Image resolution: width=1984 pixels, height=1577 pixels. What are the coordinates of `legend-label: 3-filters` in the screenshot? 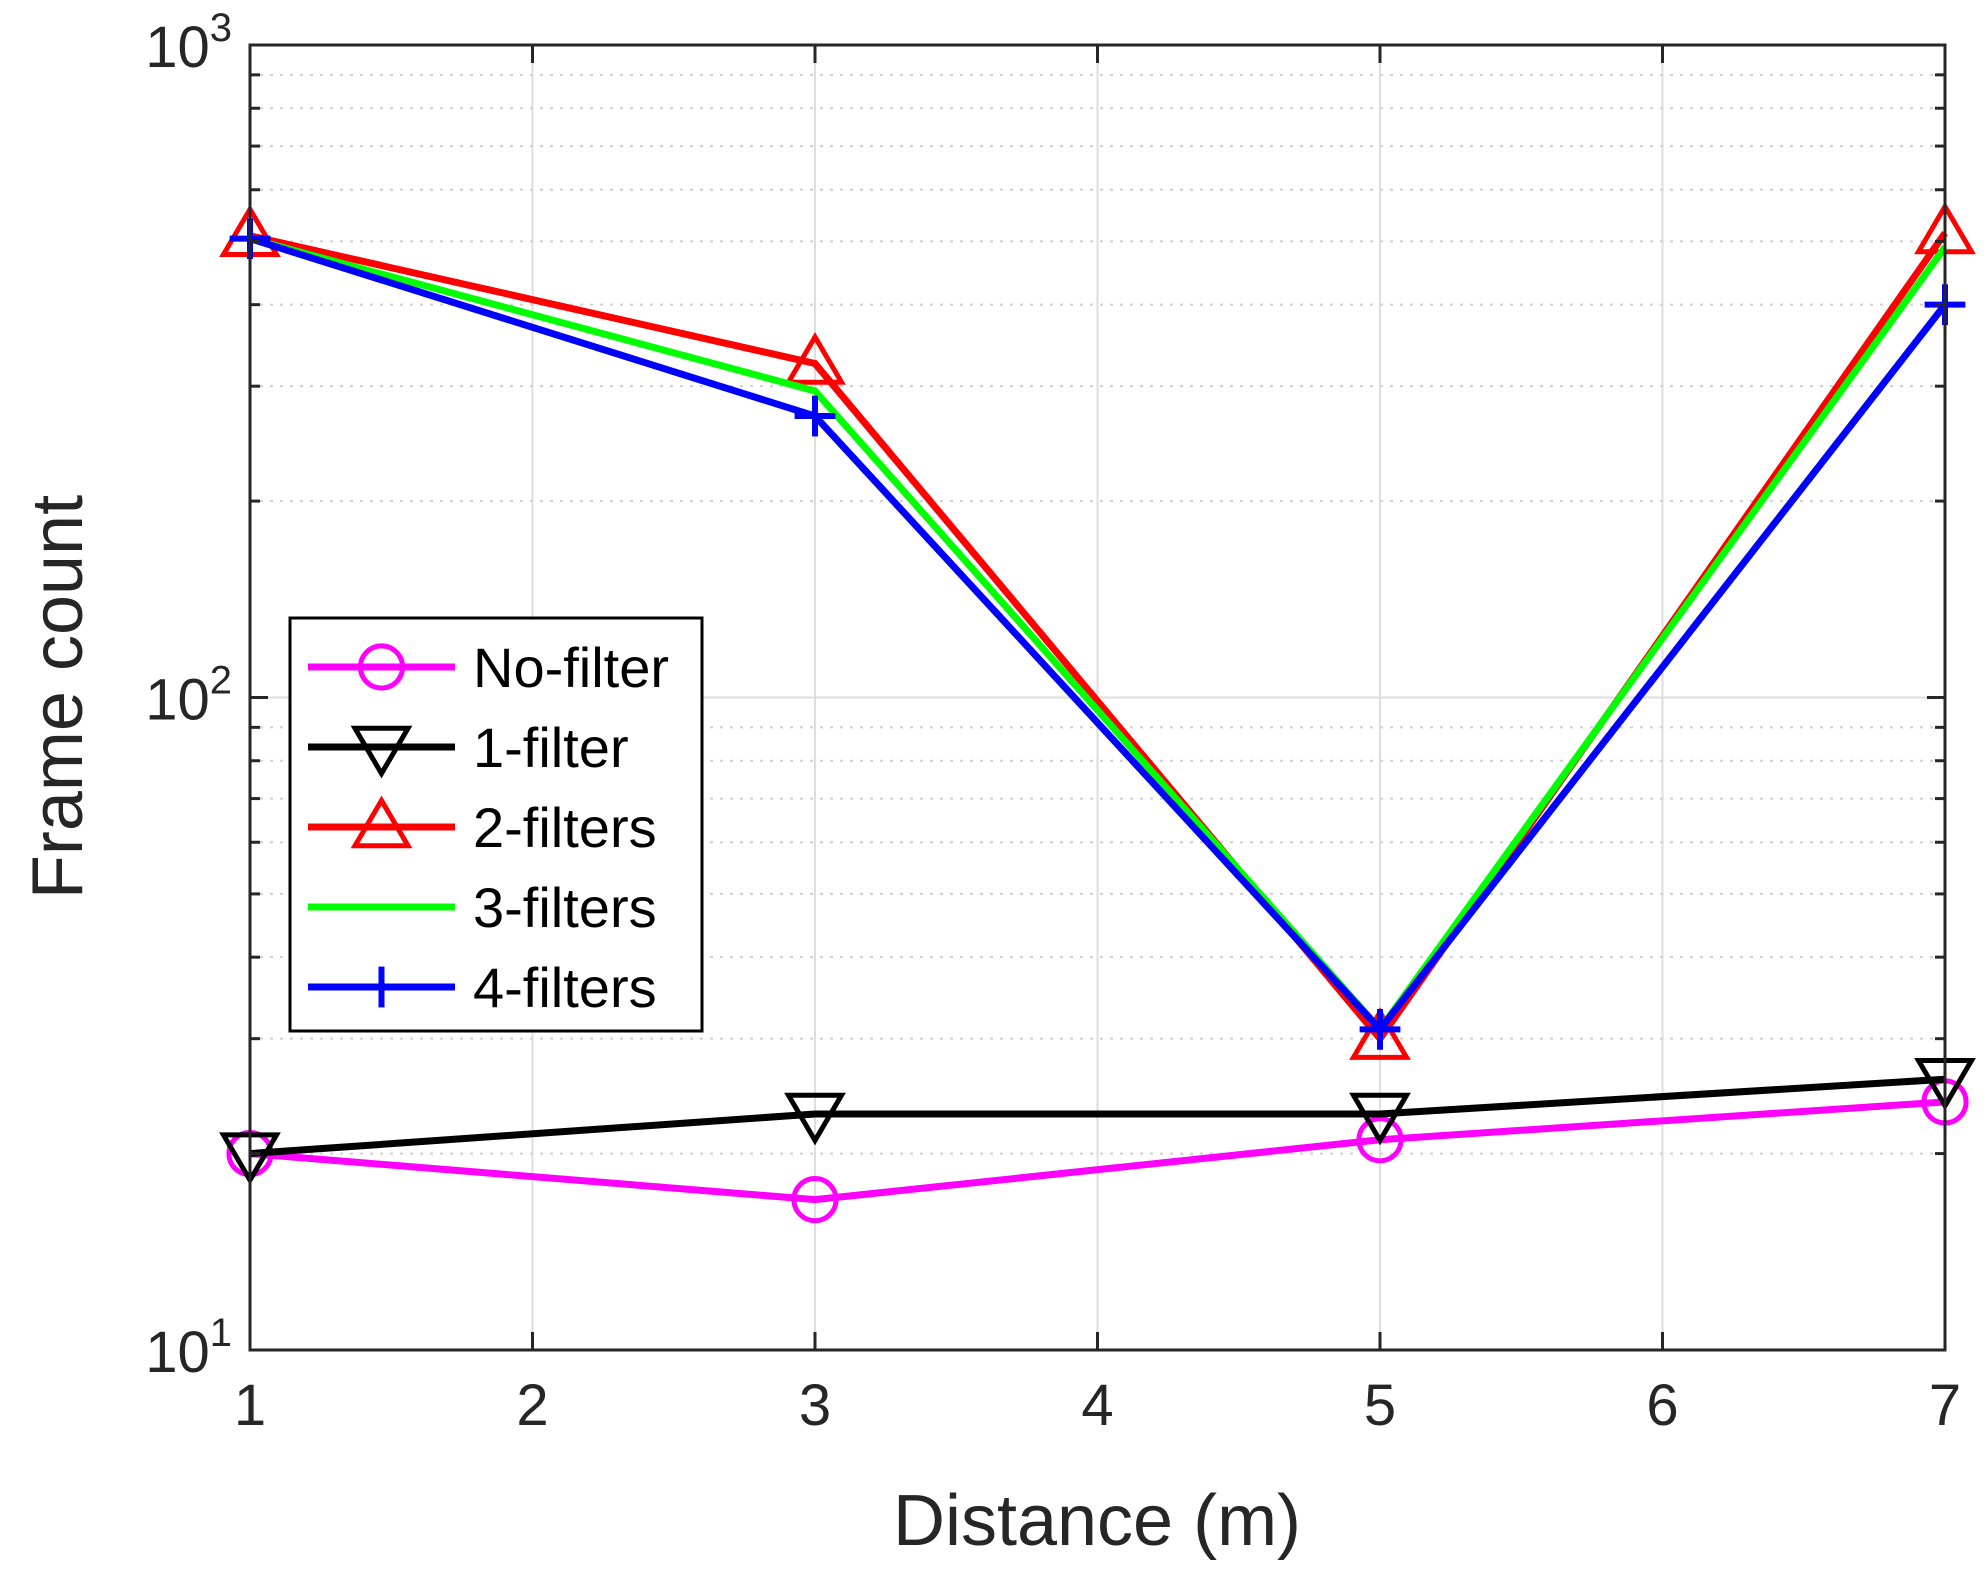 It's located at (565, 907).